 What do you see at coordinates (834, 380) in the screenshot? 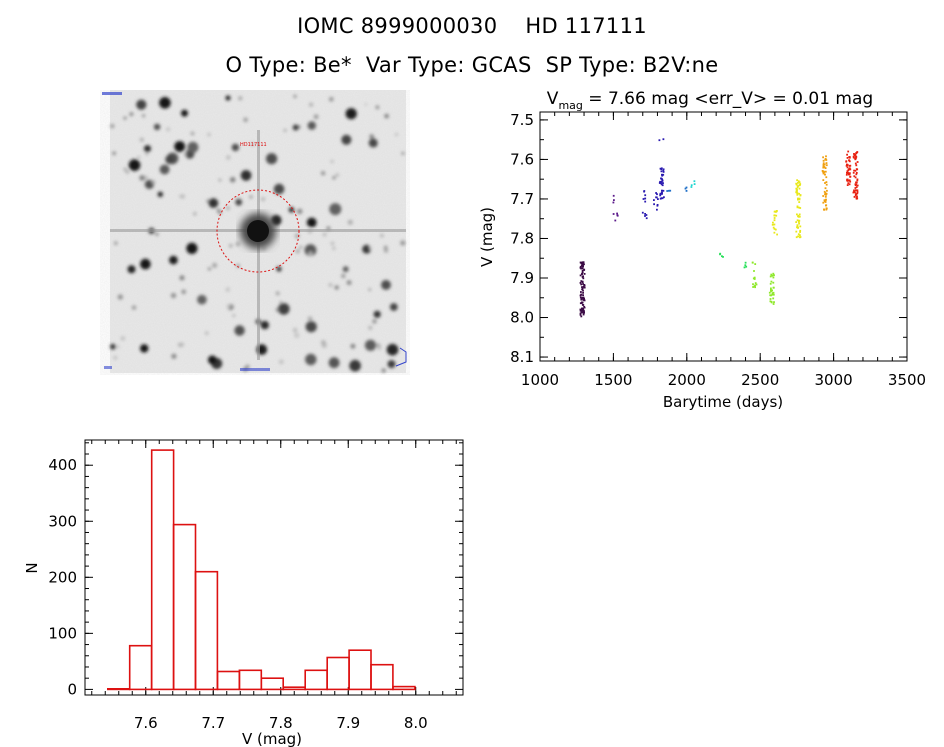
I see `x-tick-label: 3000` at bounding box center [834, 380].